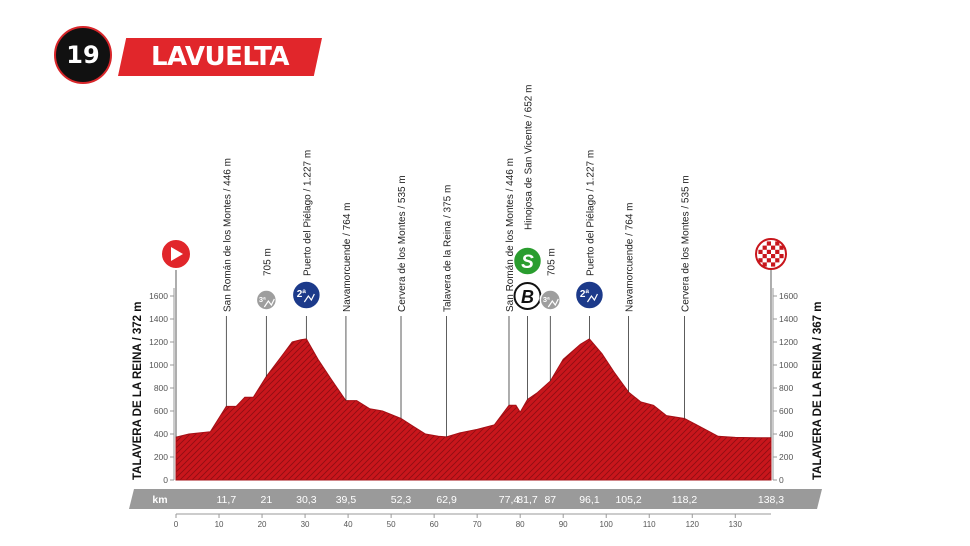 The image size is (970, 546). I want to click on km-marker-label: 138,3, so click(771, 500).